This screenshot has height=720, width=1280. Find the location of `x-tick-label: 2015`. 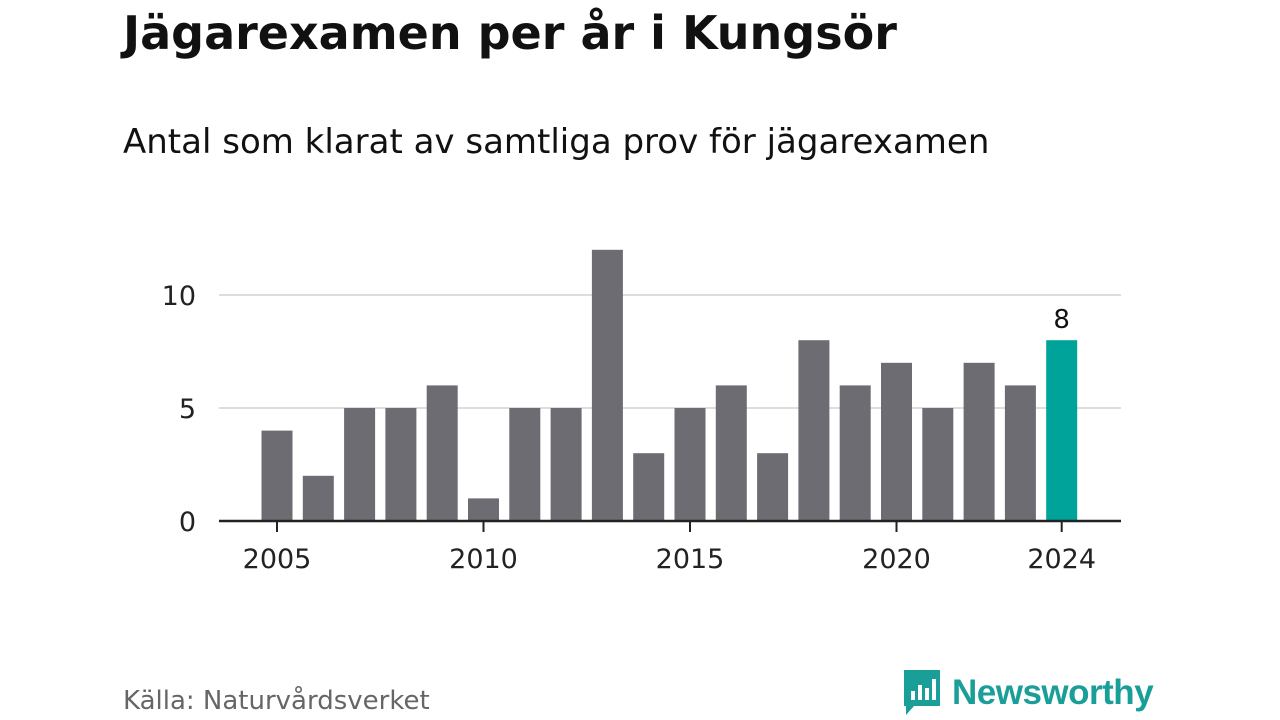

x-tick-label: 2015 is located at coordinates (690, 559).